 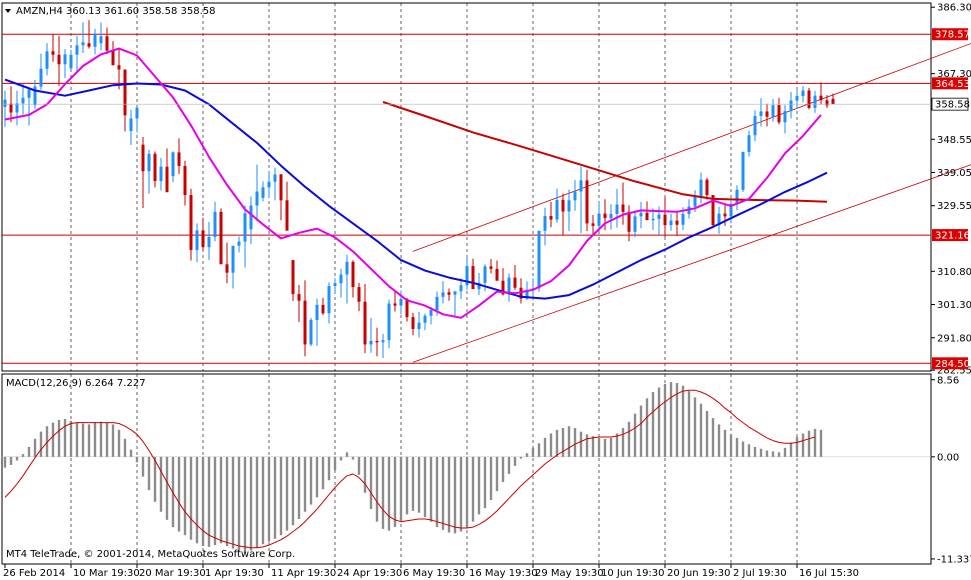 I want to click on current-price-tag-bg, so click(x=950, y=104).